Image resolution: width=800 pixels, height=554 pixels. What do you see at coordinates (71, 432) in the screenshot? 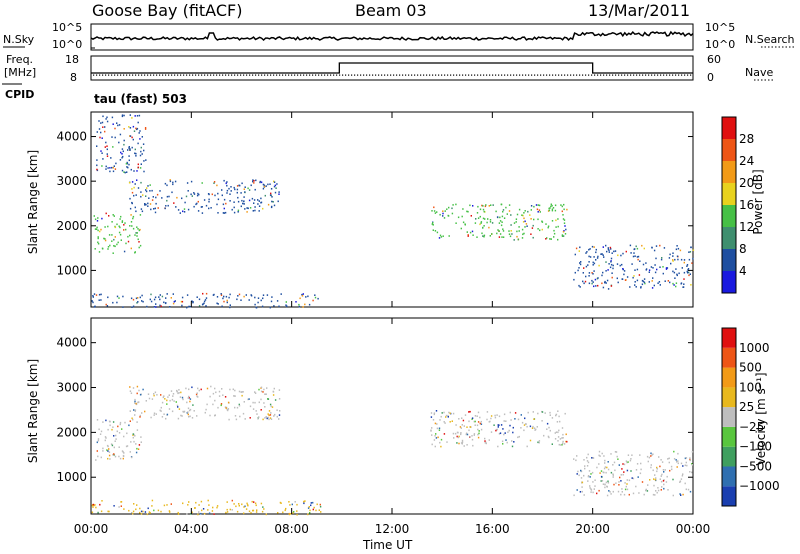
I see `y-tick-label: 2000` at bounding box center [71, 432].